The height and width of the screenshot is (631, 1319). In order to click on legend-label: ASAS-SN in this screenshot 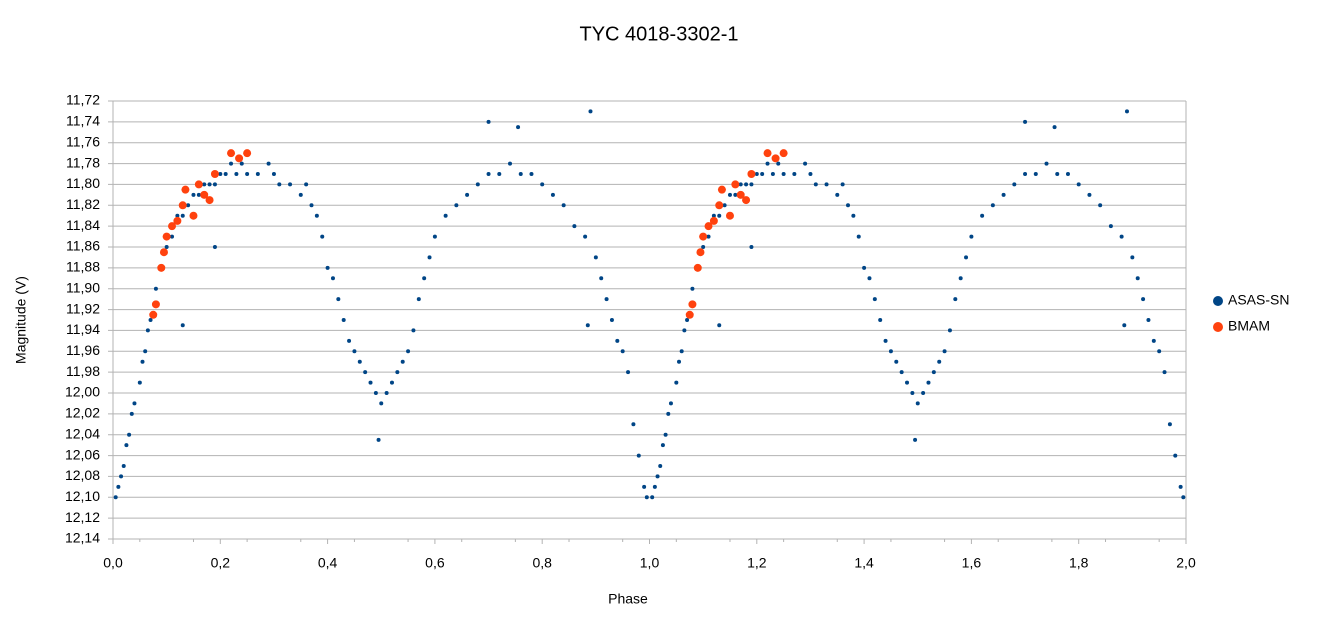, I will do `click(1258, 300)`.